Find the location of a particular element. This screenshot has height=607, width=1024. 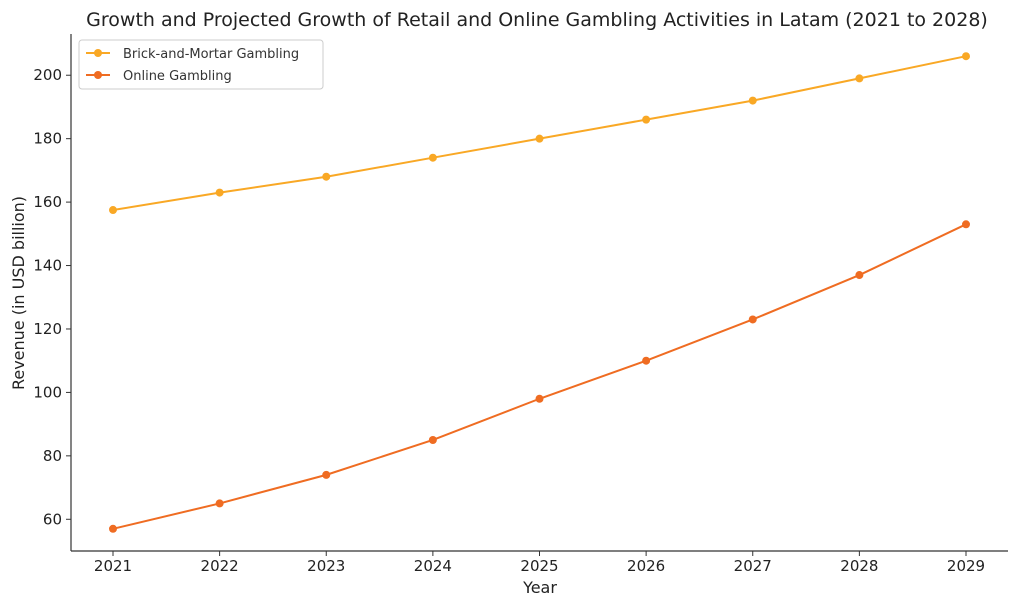

x-tick-label: 2024 is located at coordinates (433, 566).